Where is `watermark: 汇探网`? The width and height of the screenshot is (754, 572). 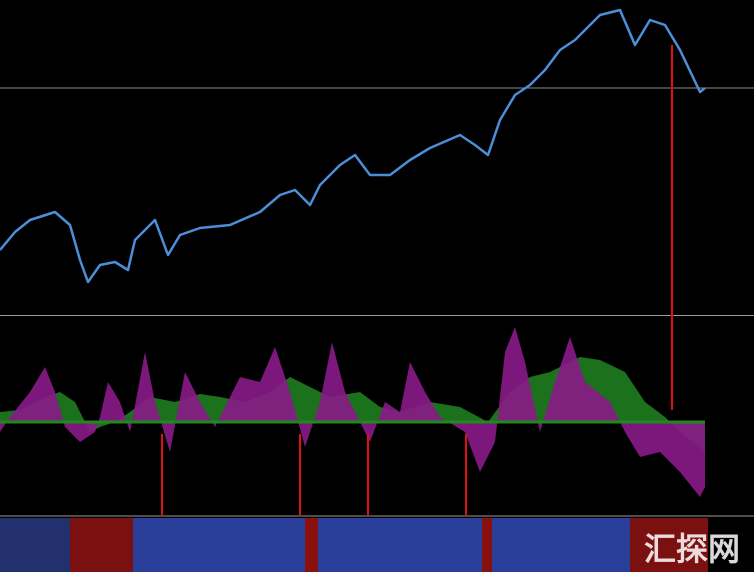 watermark: 汇探网 is located at coordinates (692, 549).